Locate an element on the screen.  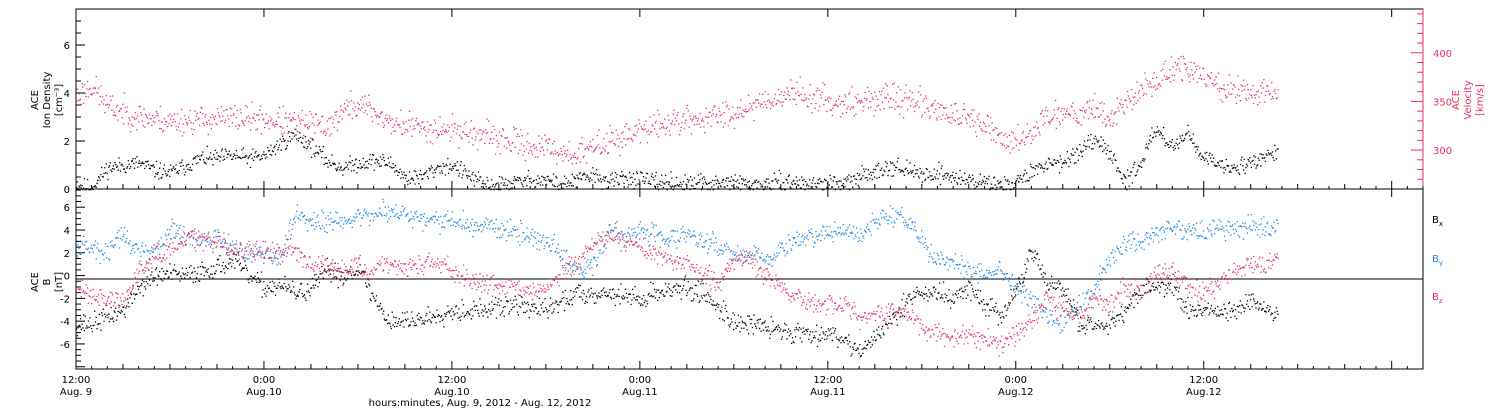
y-tick-label: 2 is located at coordinates (67, 142).